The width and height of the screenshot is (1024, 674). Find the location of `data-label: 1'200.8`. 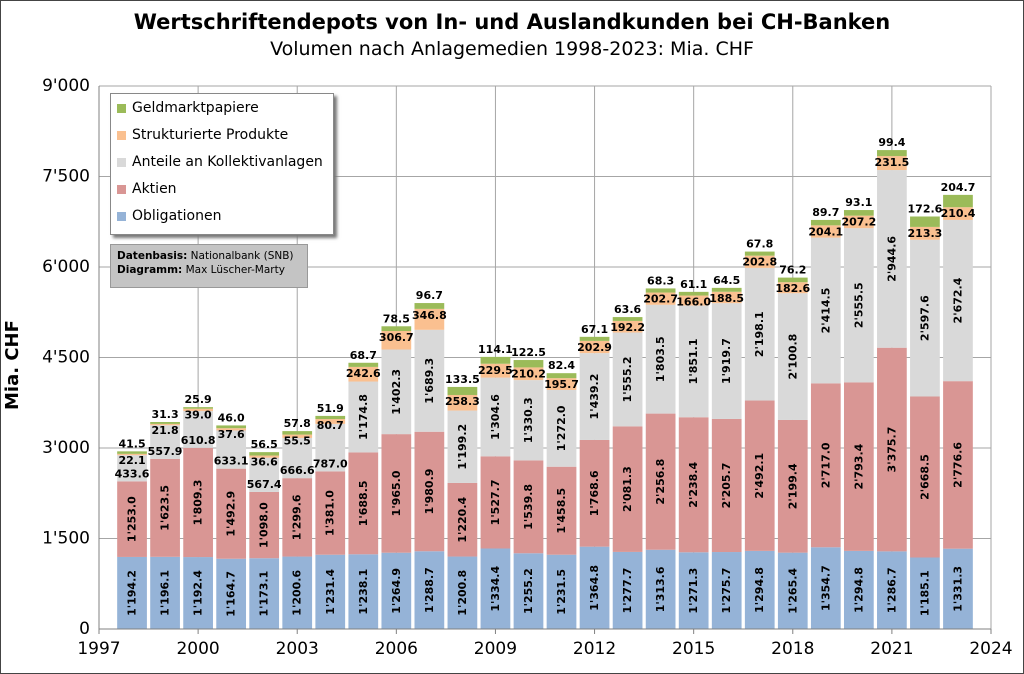

data-label: 1'200.8 is located at coordinates (462, 593).